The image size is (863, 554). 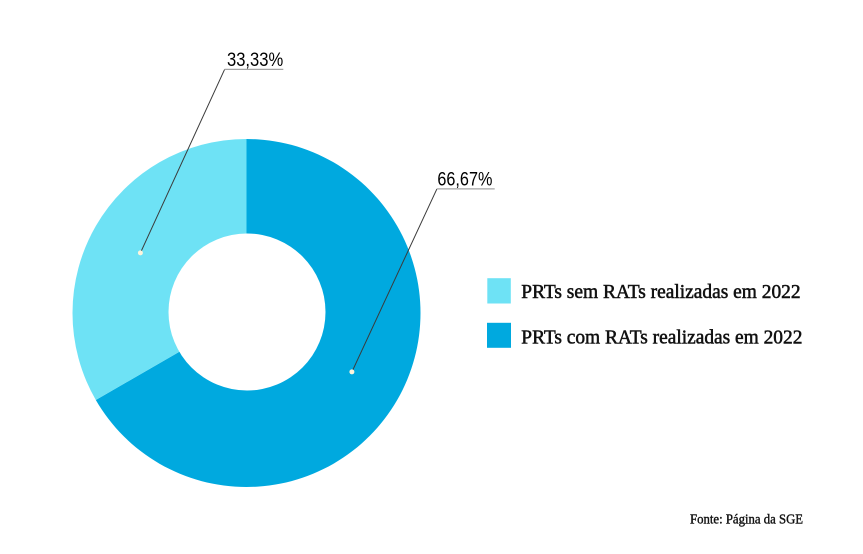 I want to click on svg-text: 66,67%, so click(x=464, y=180).